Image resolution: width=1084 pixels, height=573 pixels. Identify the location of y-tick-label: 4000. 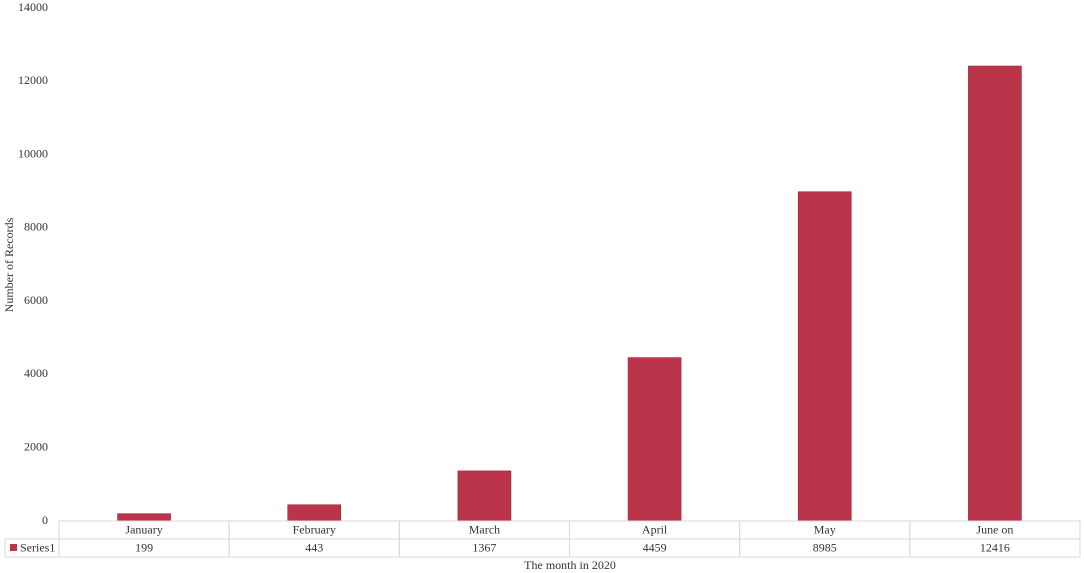
(36, 373).